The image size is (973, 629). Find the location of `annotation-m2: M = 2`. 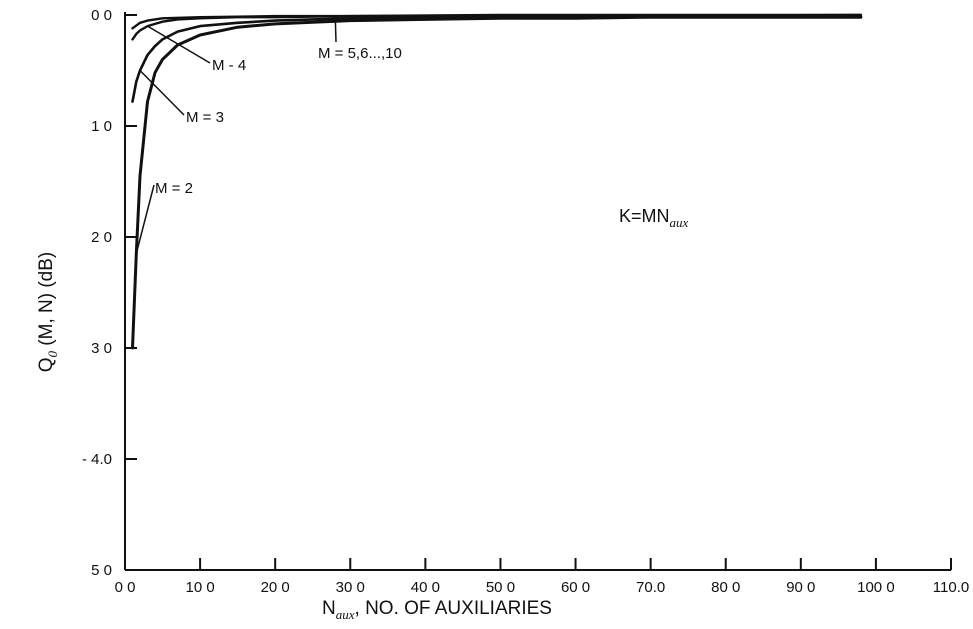

annotation-m2: M = 2 is located at coordinates (174, 188).